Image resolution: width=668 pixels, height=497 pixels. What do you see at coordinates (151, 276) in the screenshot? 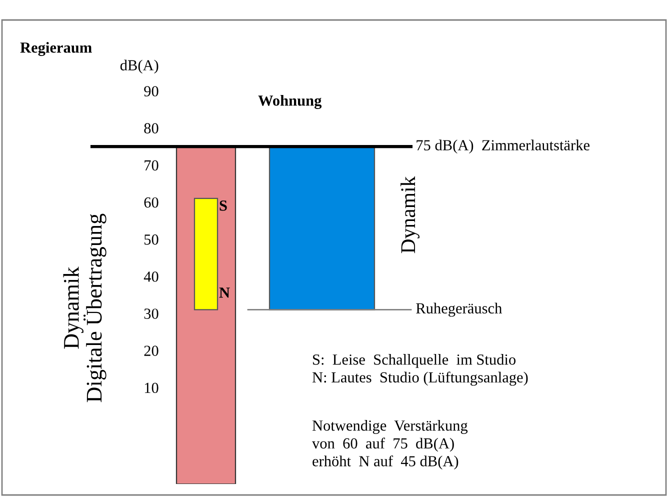
I see `y-tick-label: 40` at bounding box center [151, 276].